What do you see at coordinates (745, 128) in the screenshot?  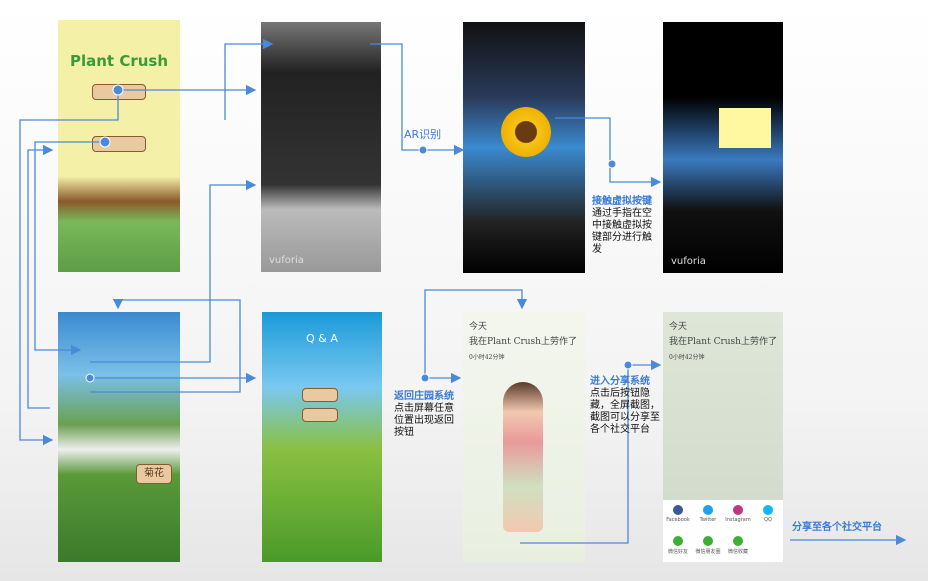 I see `info-card` at bounding box center [745, 128].